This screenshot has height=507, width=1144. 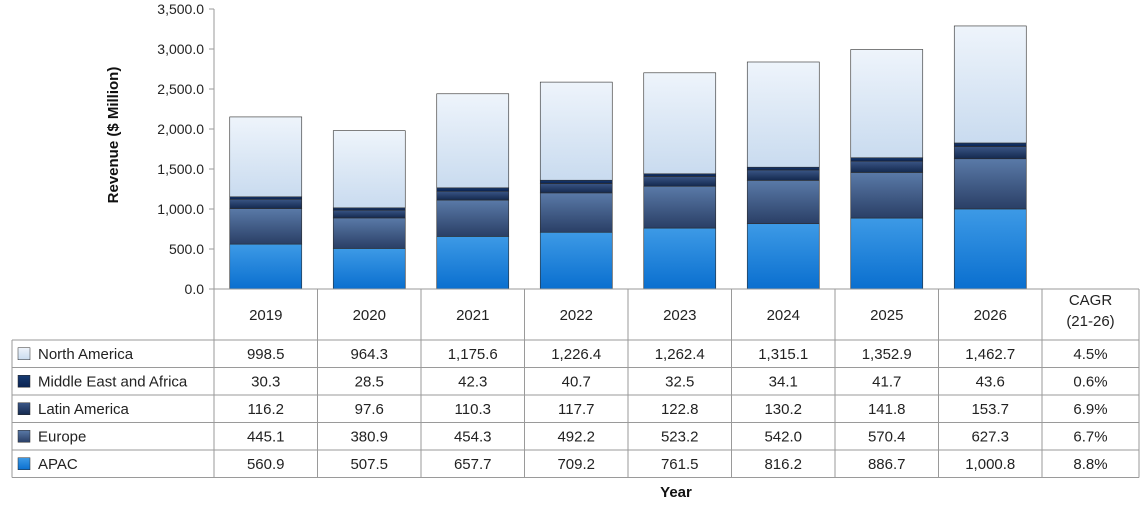 What do you see at coordinates (887, 409) in the screenshot?
I see `data-label: 141.8` at bounding box center [887, 409].